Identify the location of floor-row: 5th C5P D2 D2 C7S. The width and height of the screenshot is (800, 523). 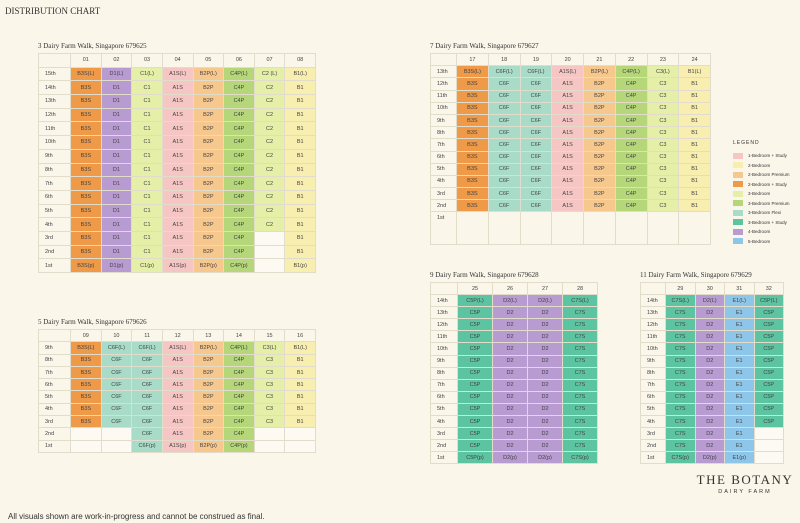
(514, 409).